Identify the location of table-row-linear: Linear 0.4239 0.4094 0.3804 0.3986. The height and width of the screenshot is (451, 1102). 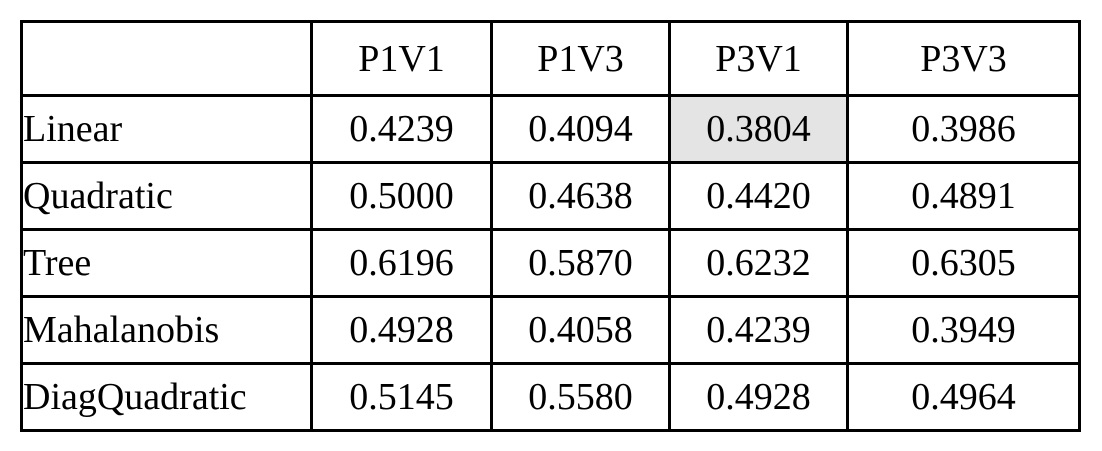
(550, 129).